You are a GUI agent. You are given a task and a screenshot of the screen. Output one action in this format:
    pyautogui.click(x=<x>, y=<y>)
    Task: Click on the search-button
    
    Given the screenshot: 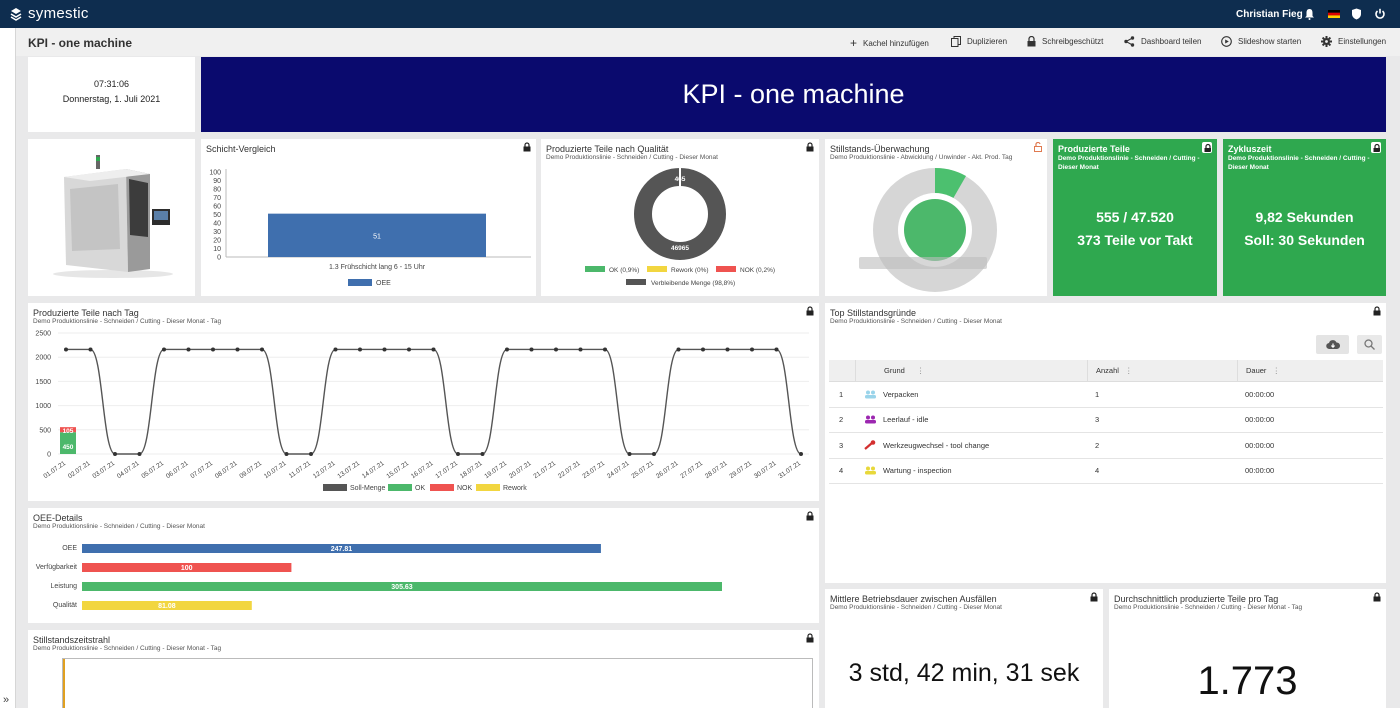 What is the action you would take?
    pyautogui.click(x=1369, y=344)
    